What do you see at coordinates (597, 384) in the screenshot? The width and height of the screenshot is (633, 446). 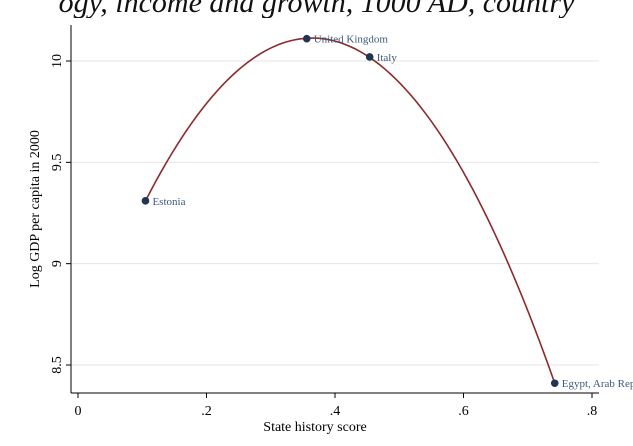 I see `point-label: Egypt, Arab Rep.` at bounding box center [597, 384].